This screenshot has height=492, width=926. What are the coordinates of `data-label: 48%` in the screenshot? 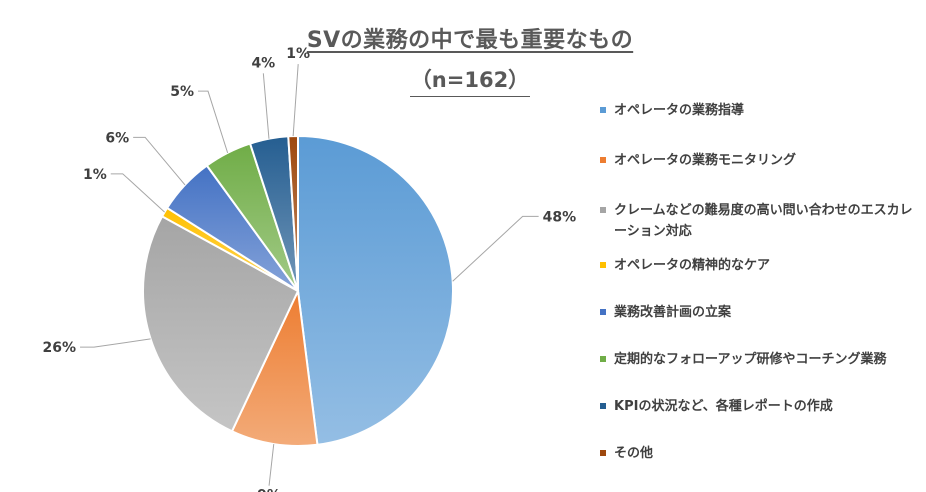 It's located at (560, 217).